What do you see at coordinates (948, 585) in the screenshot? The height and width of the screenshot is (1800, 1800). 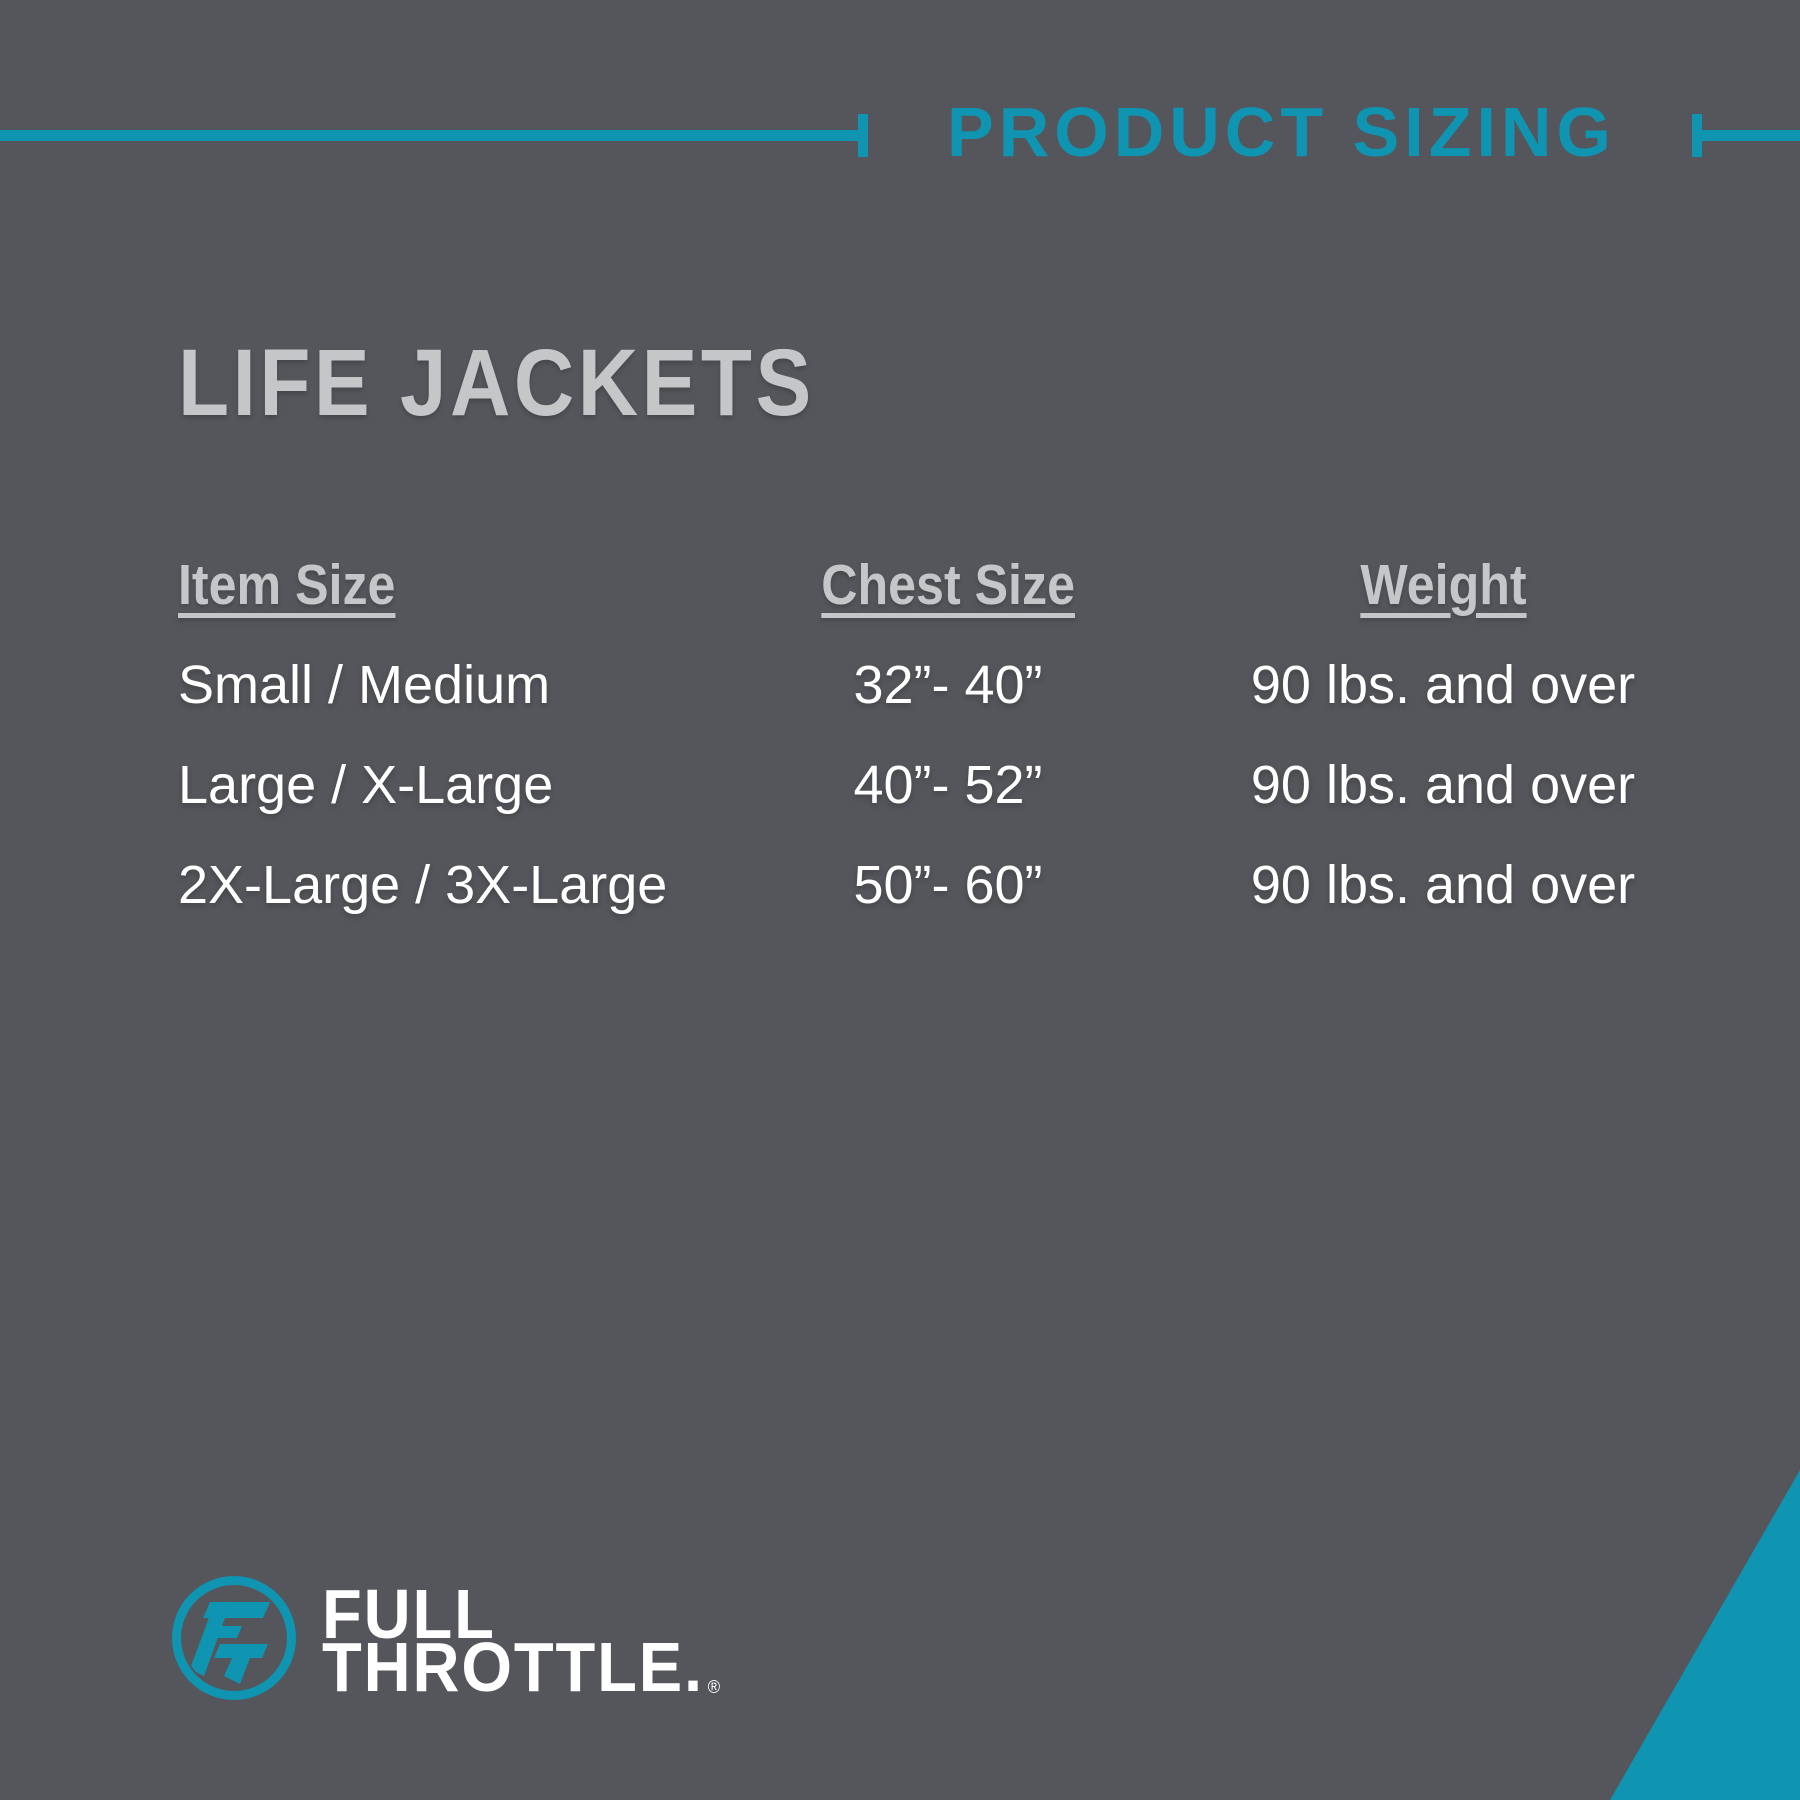 I see `column-header-chest-size: Chest Size` at bounding box center [948, 585].